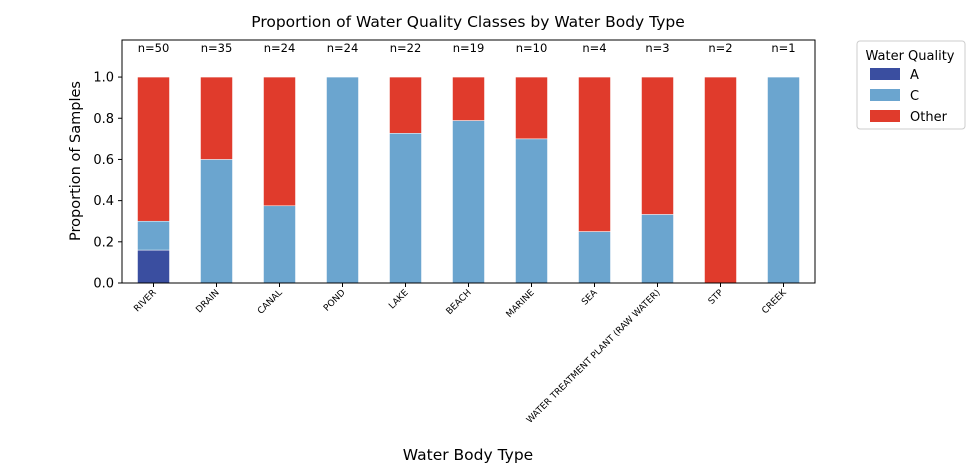  I want to click on x-tick-label-5: BEACH, so click(459, 302).